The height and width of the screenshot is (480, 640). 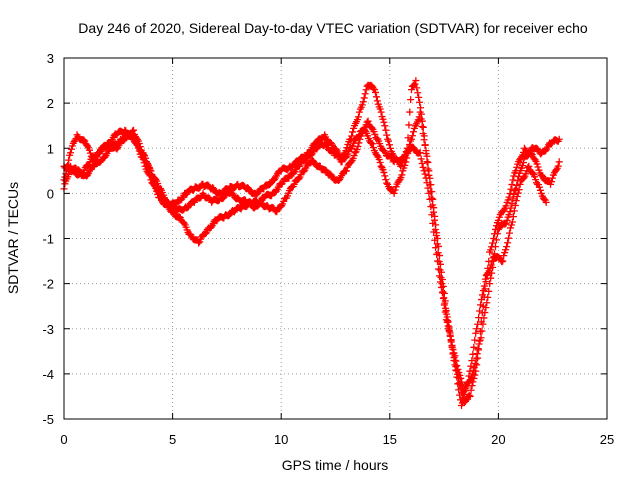 I want to click on x-tick-label: 25, so click(x=607, y=439).